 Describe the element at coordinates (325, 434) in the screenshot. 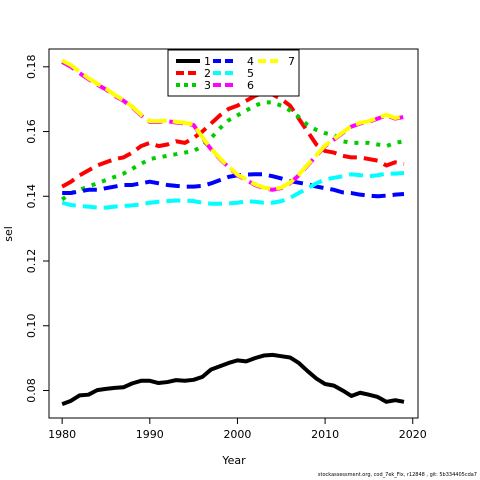

I see `x-tick-label-2010: 2010` at that location.